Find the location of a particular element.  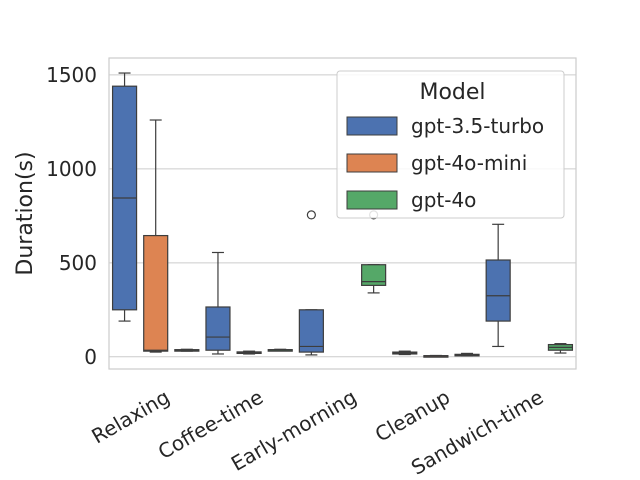

box-gpt-4o-Coffee-time is located at coordinates (280, 350).